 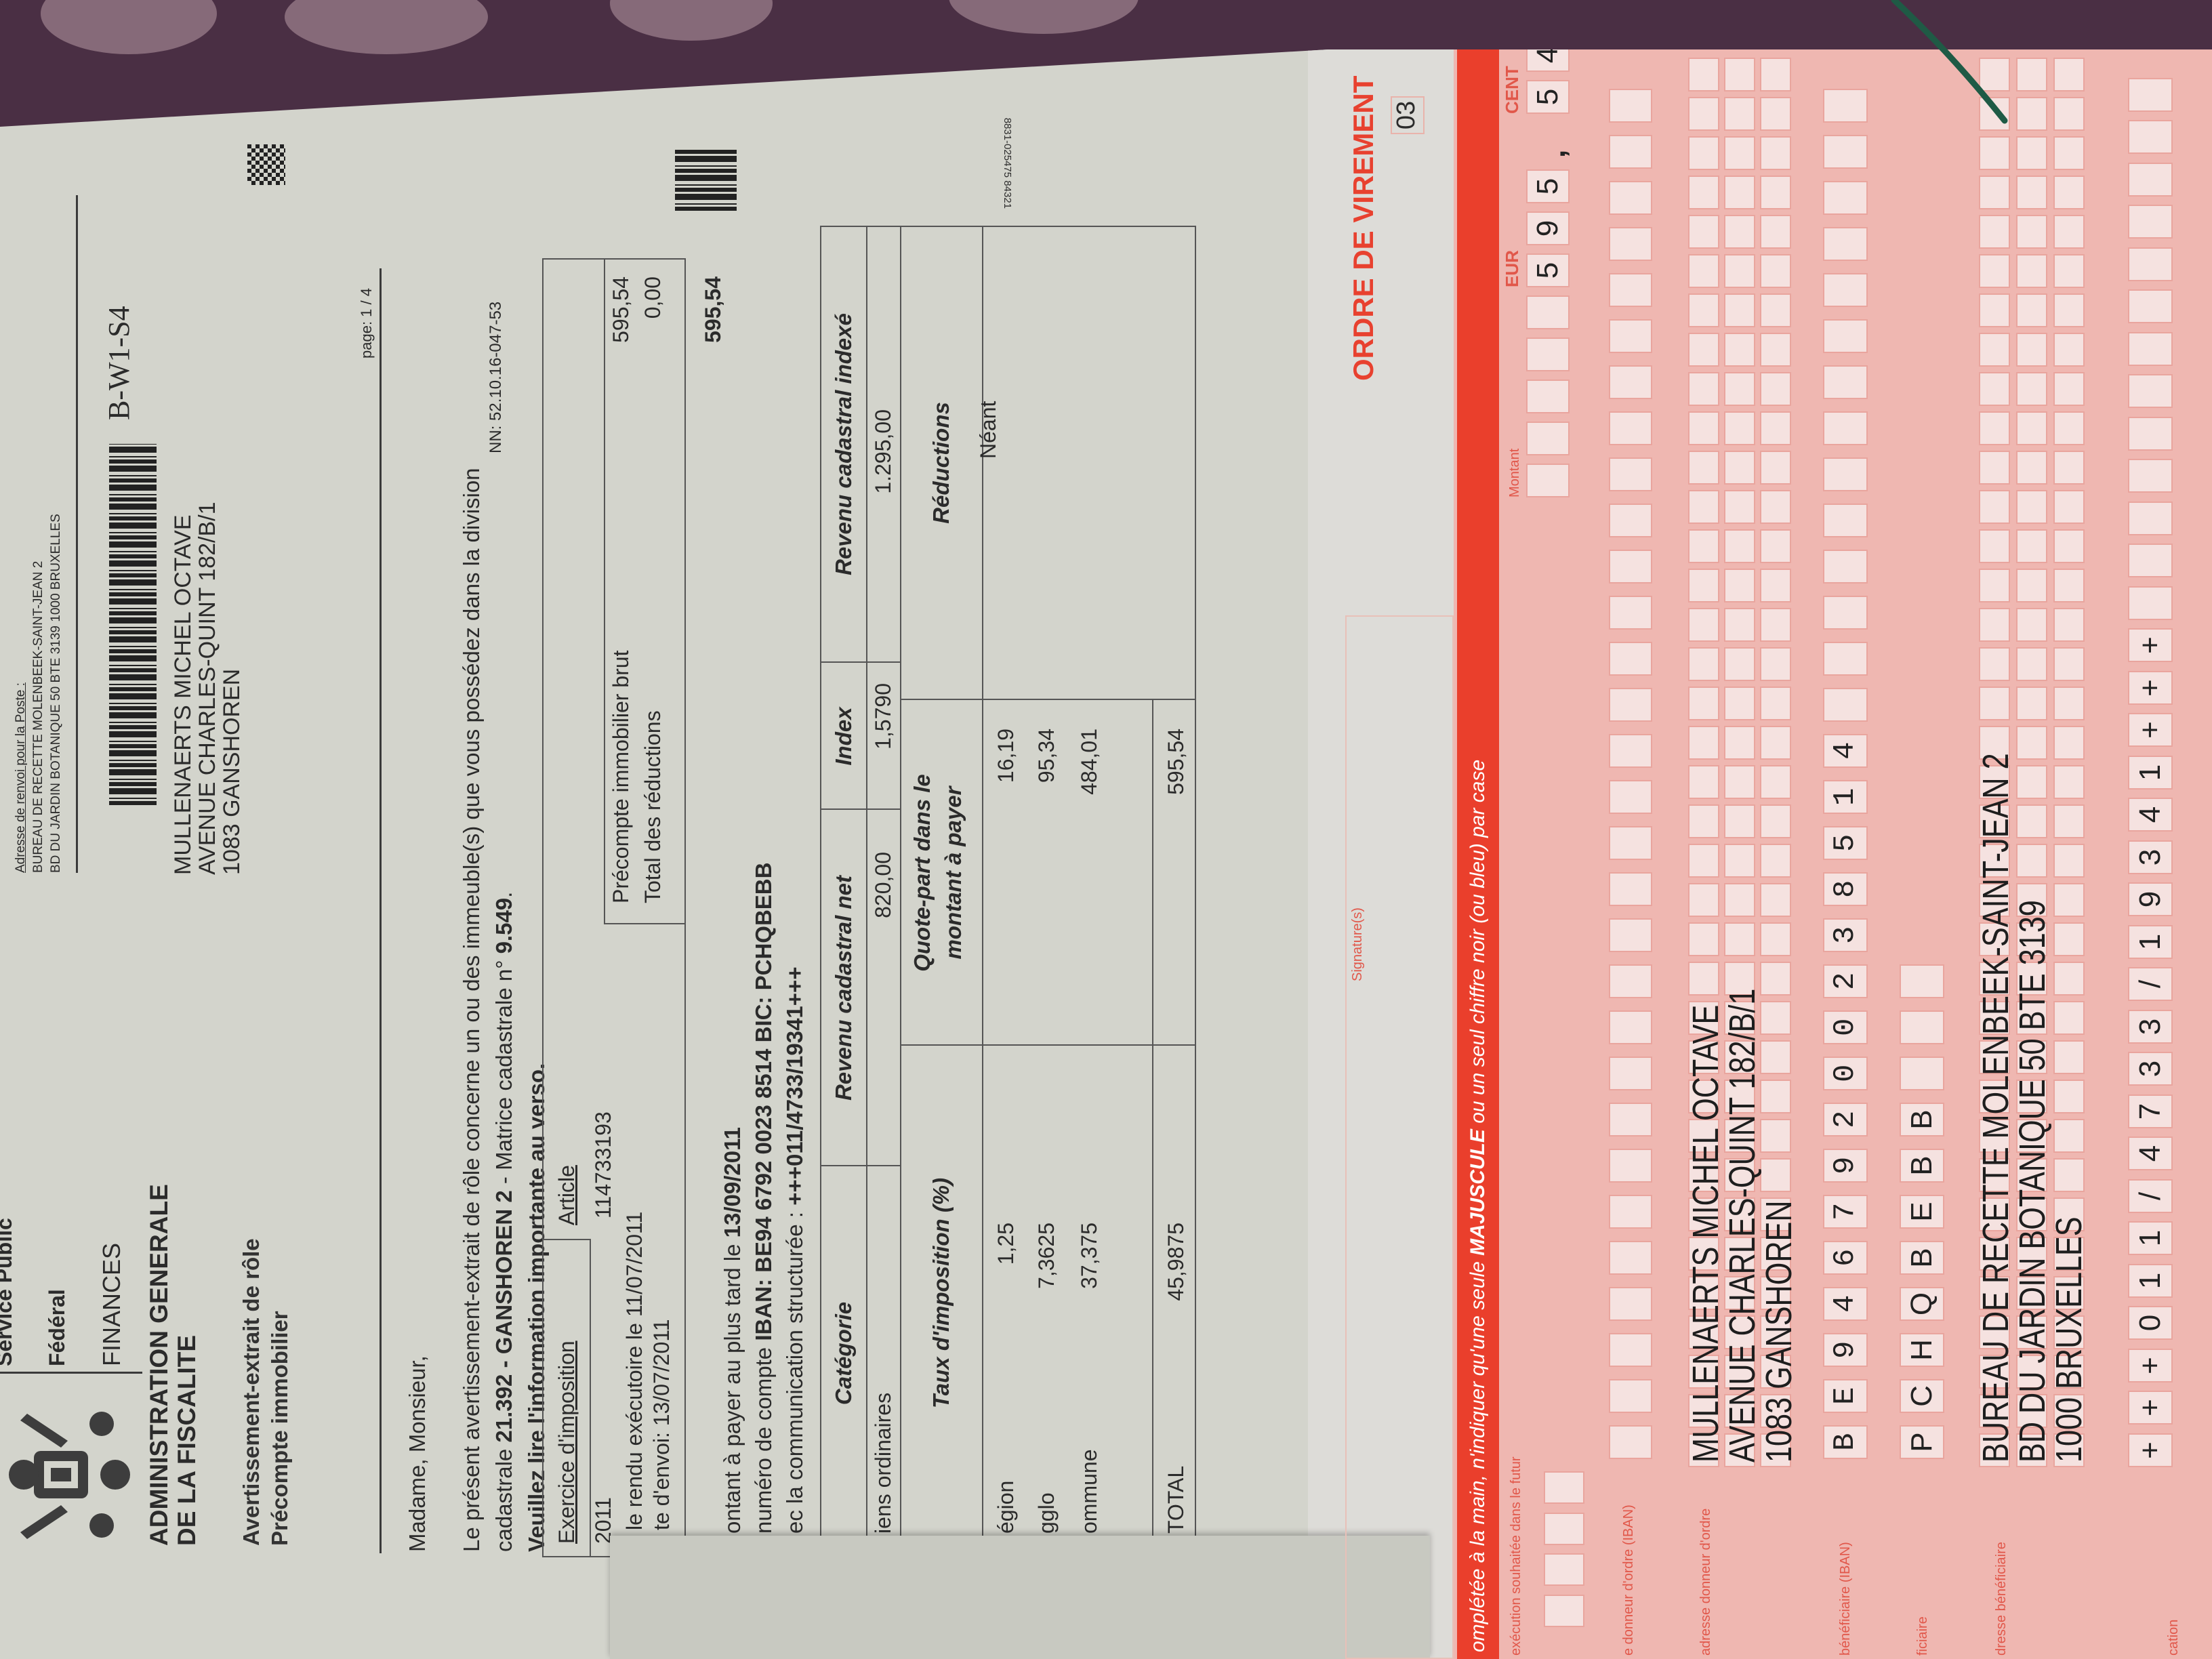 What do you see at coordinates (1922, 1396) in the screenshot?
I see `beneficiary-bic-box: C` at bounding box center [1922, 1396].